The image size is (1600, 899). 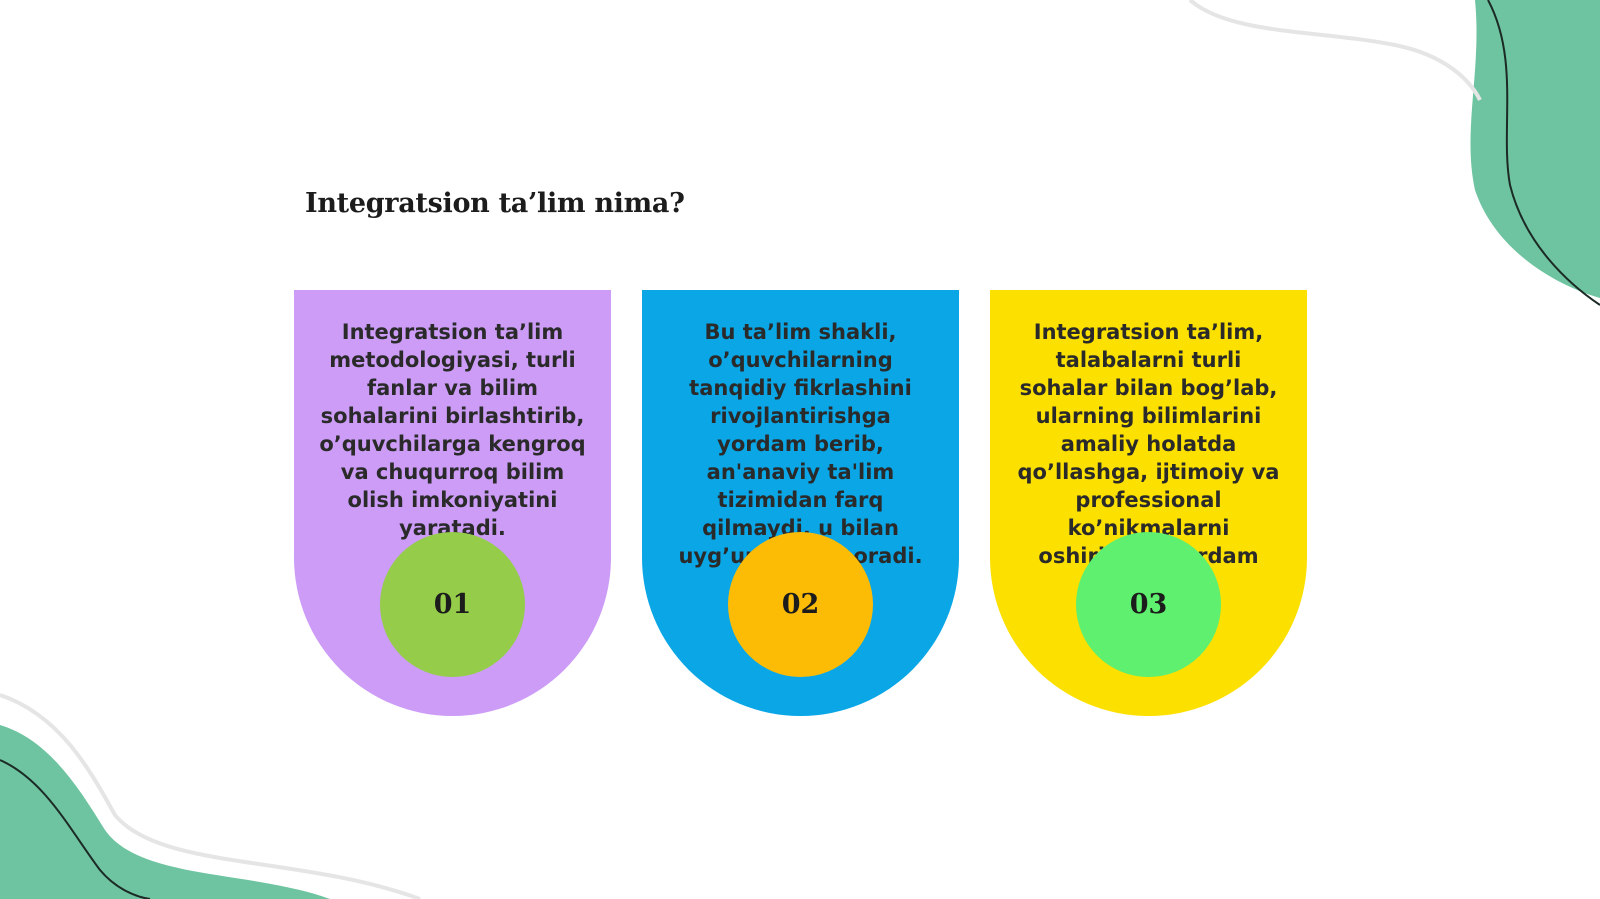 What do you see at coordinates (1335, 50) in the screenshot?
I see `top-gray-sweep` at bounding box center [1335, 50].